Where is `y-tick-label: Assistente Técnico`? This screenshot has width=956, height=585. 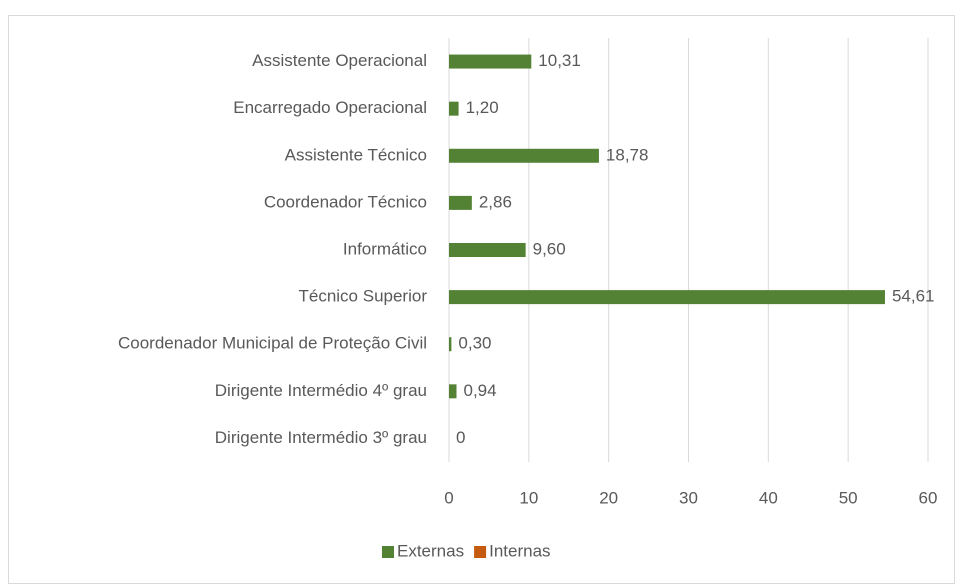
y-tick-label: Assistente Técnico is located at coordinates (356, 154).